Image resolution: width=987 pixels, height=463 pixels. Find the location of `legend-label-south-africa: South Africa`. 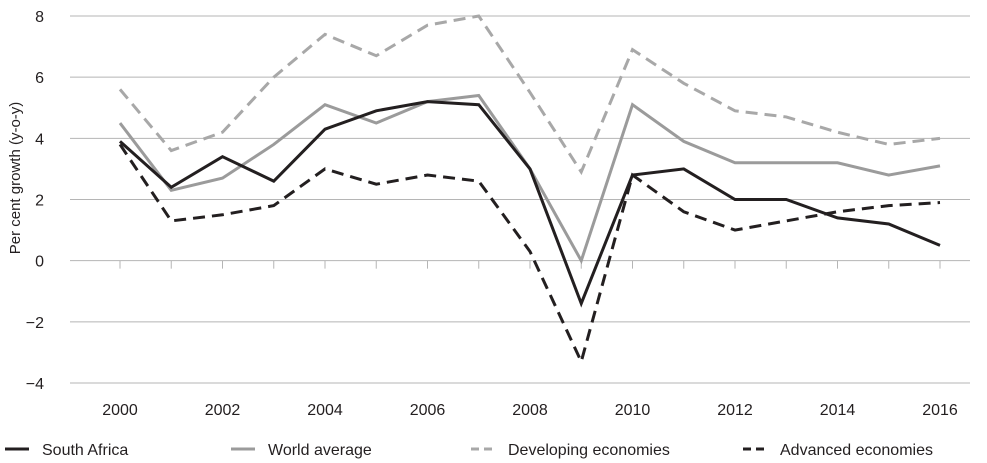

legend-label-south-africa: South Africa is located at coordinates (85, 450).